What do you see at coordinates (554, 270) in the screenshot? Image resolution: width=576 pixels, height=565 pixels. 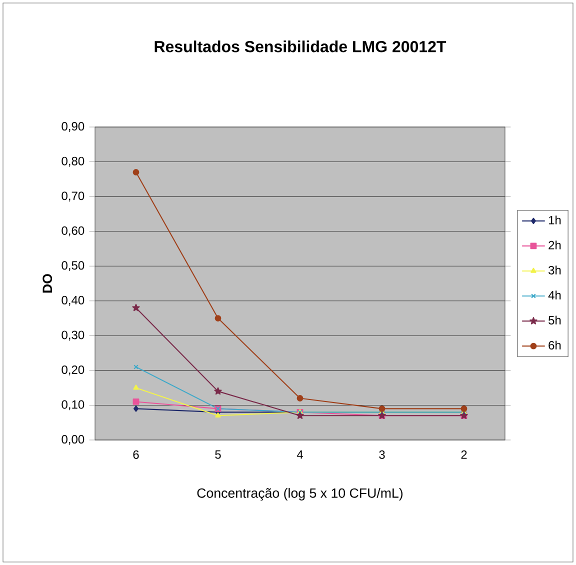 I see `legend-label: 3h` at bounding box center [554, 270].